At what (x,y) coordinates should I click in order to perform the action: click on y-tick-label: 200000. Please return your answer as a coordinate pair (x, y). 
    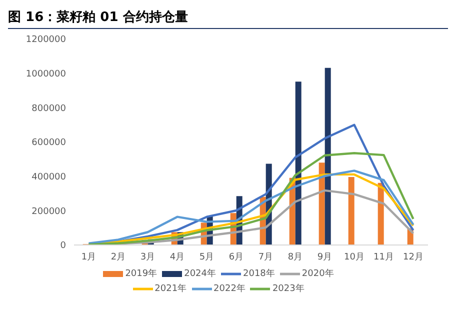
    Looking at the image, I should click on (49, 211).